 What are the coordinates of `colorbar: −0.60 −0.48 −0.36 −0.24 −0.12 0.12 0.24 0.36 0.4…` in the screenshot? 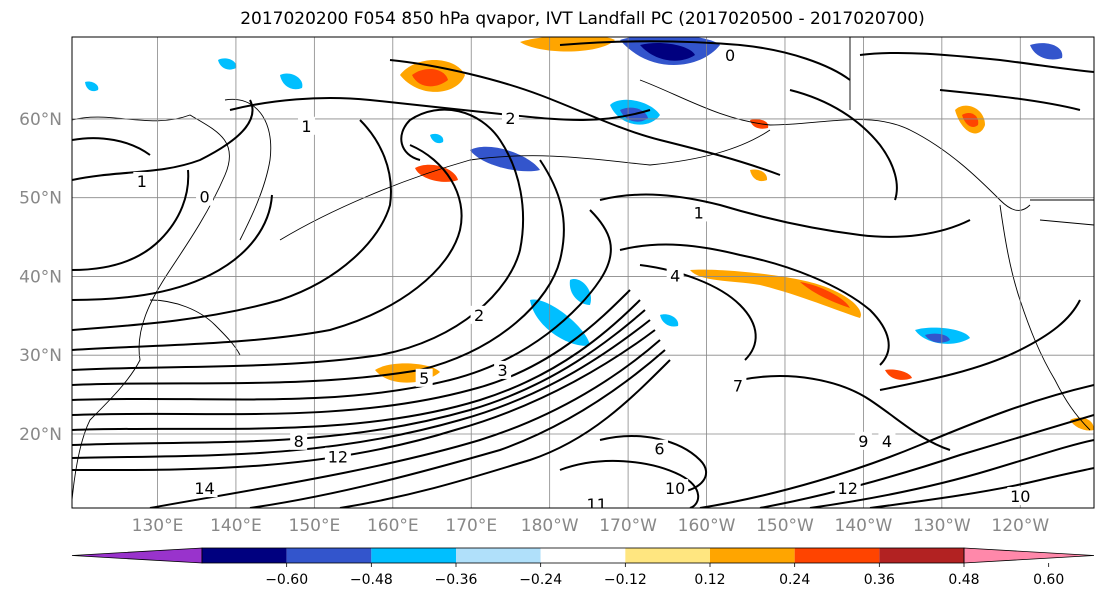 It's located at (583, 567).